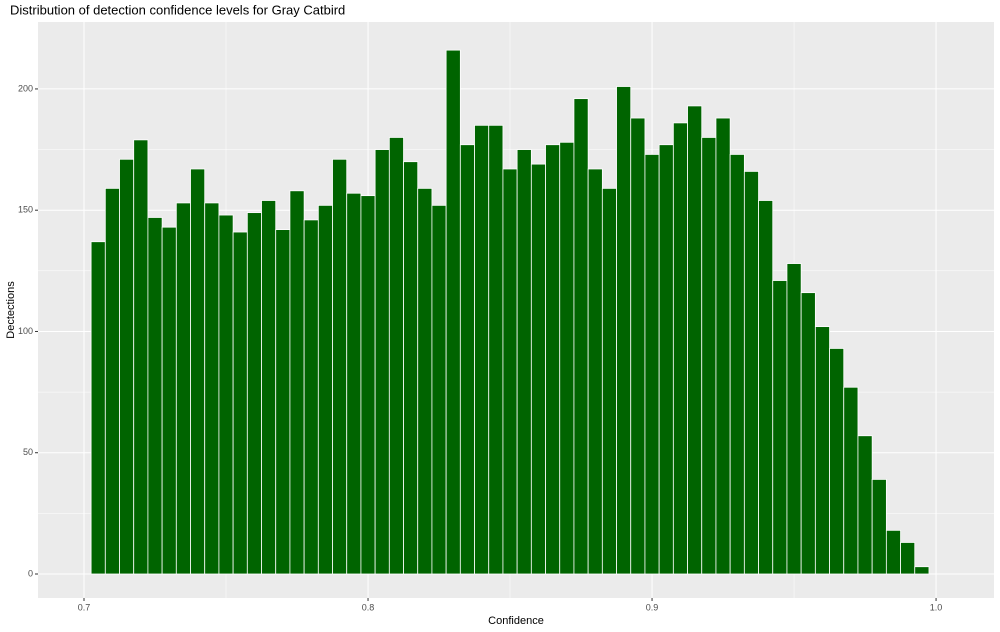  Describe the element at coordinates (28, 452) in the screenshot. I see `y-tick-label: 50` at that location.